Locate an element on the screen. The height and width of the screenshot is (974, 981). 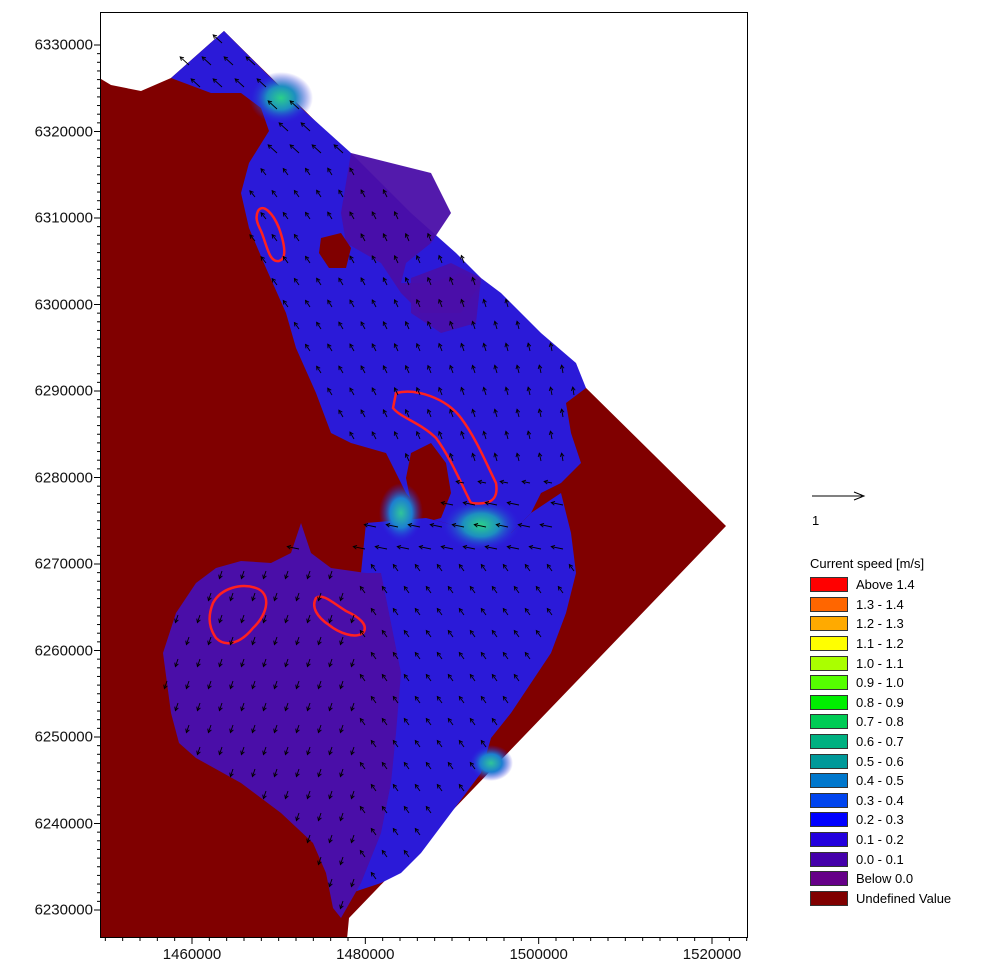
jet-south is located at coordinates (491, 763).